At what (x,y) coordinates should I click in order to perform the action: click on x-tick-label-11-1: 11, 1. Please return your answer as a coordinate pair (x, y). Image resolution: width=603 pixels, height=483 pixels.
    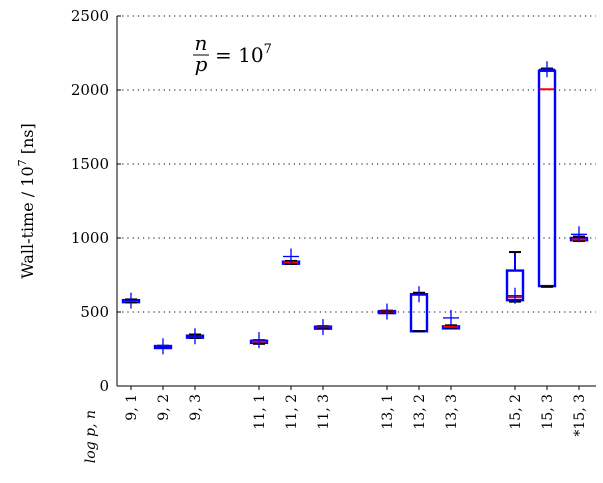
    Looking at the image, I should click on (260, 412).